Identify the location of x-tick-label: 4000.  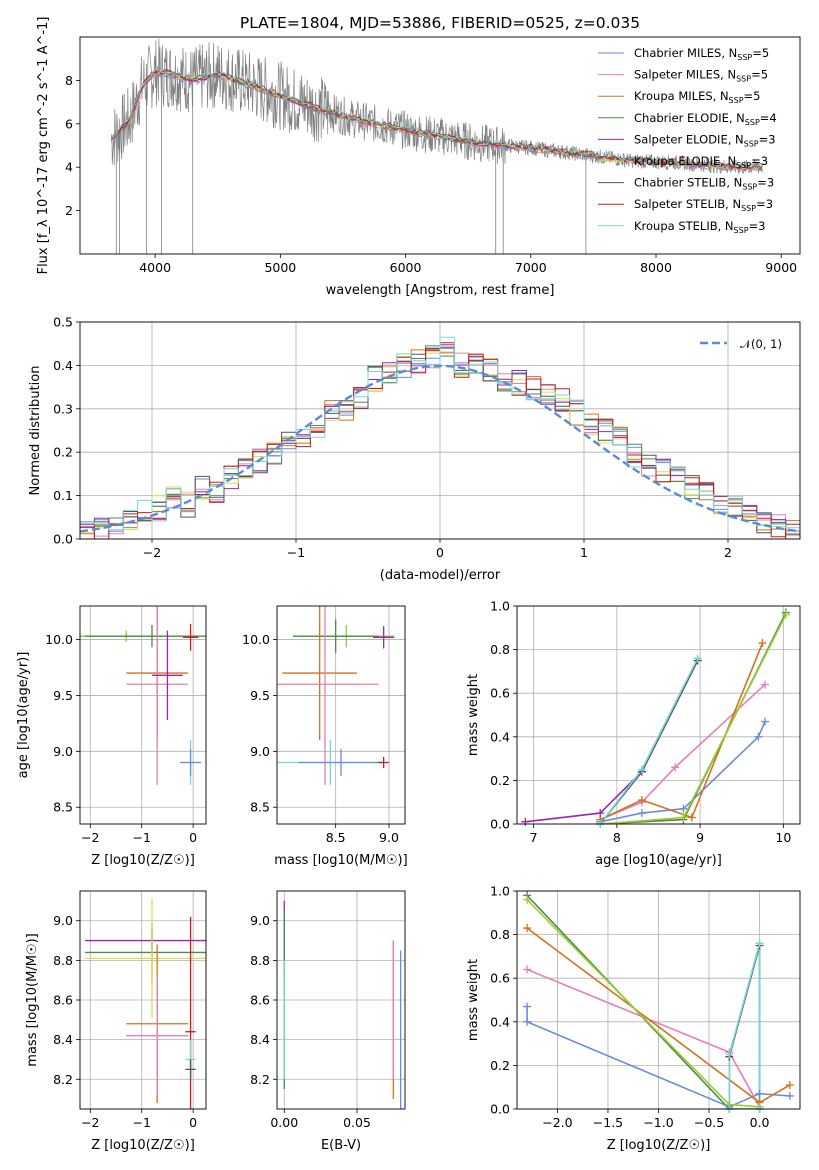
(155, 267).